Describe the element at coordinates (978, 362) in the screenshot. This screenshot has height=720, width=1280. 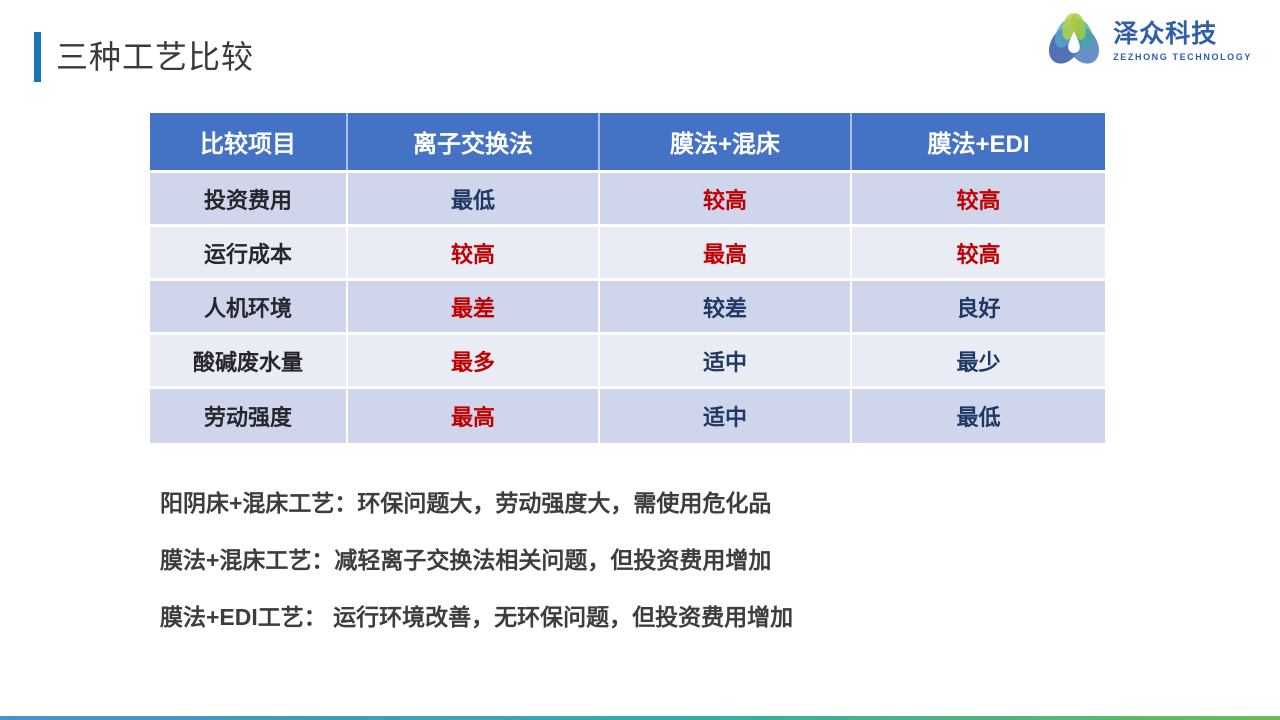
I see `table-cell: 最少` at that location.